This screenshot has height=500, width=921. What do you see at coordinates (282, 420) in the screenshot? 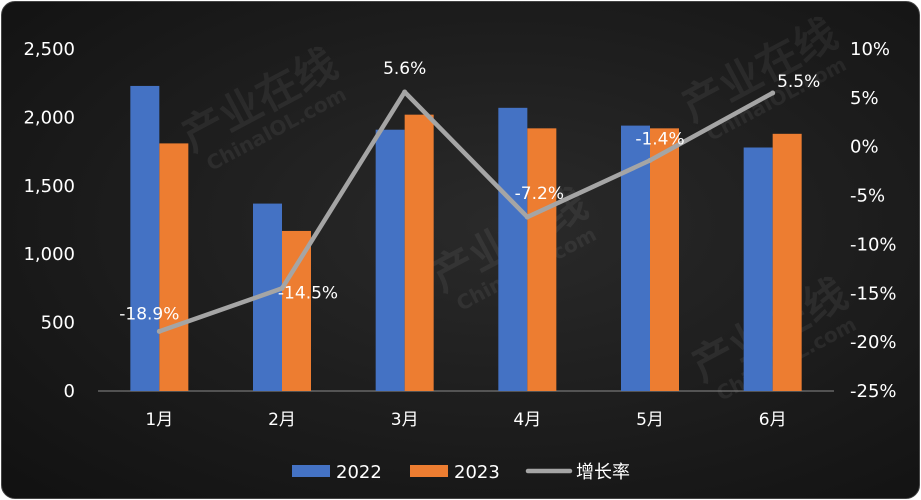
I see `x-tick-label: 2月` at bounding box center [282, 420].